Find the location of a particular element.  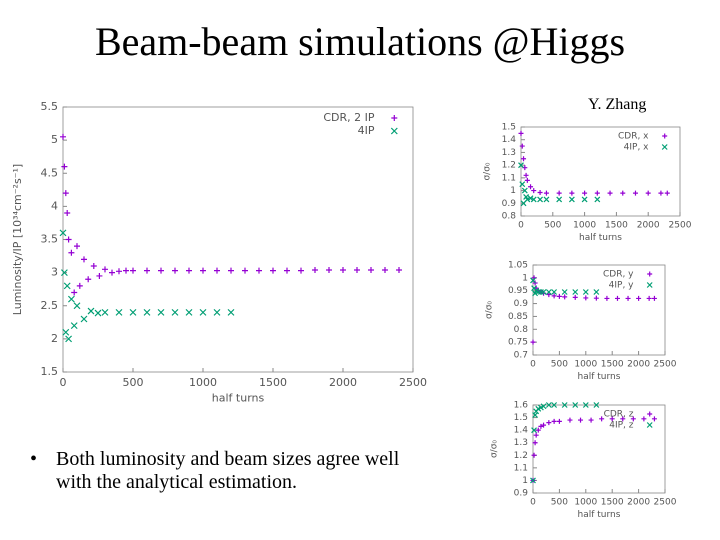

y-tick-label: 4.5 is located at coordinates (50, 172).